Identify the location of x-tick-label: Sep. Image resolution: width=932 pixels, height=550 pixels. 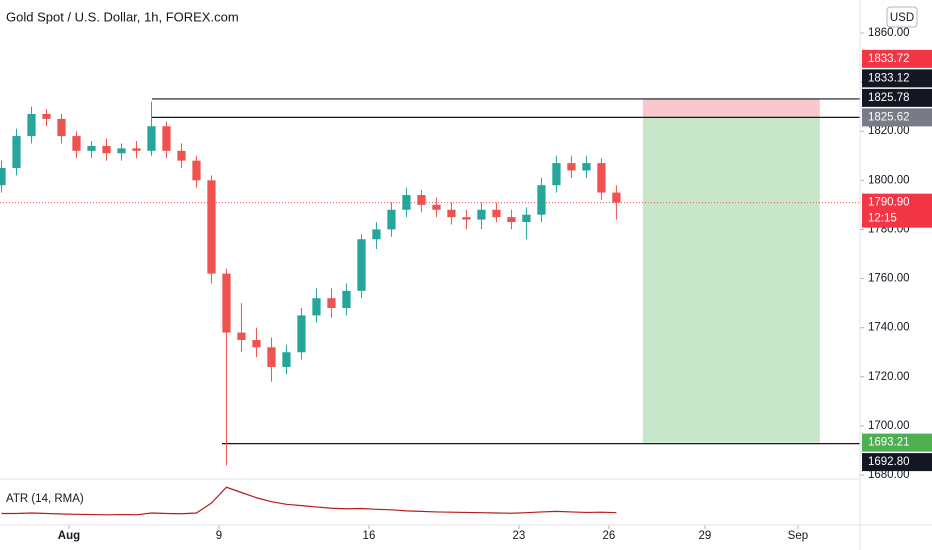
(798, 536).